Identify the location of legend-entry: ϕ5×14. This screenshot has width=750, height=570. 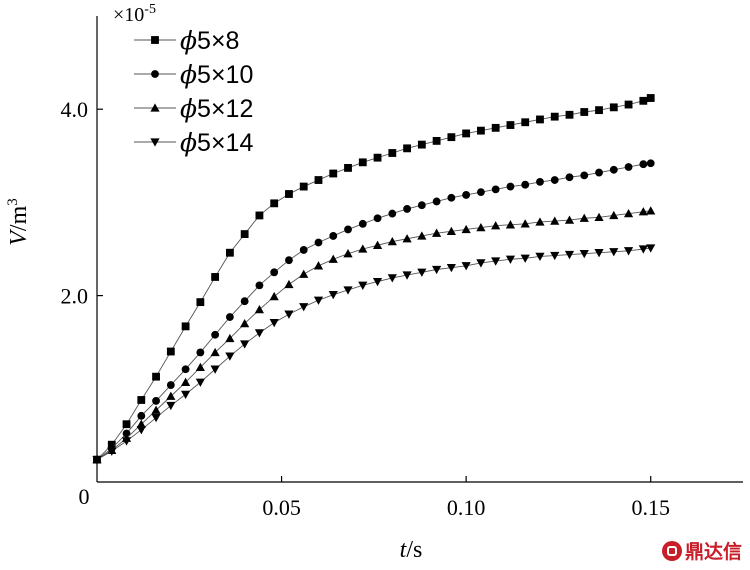
(193, 142).